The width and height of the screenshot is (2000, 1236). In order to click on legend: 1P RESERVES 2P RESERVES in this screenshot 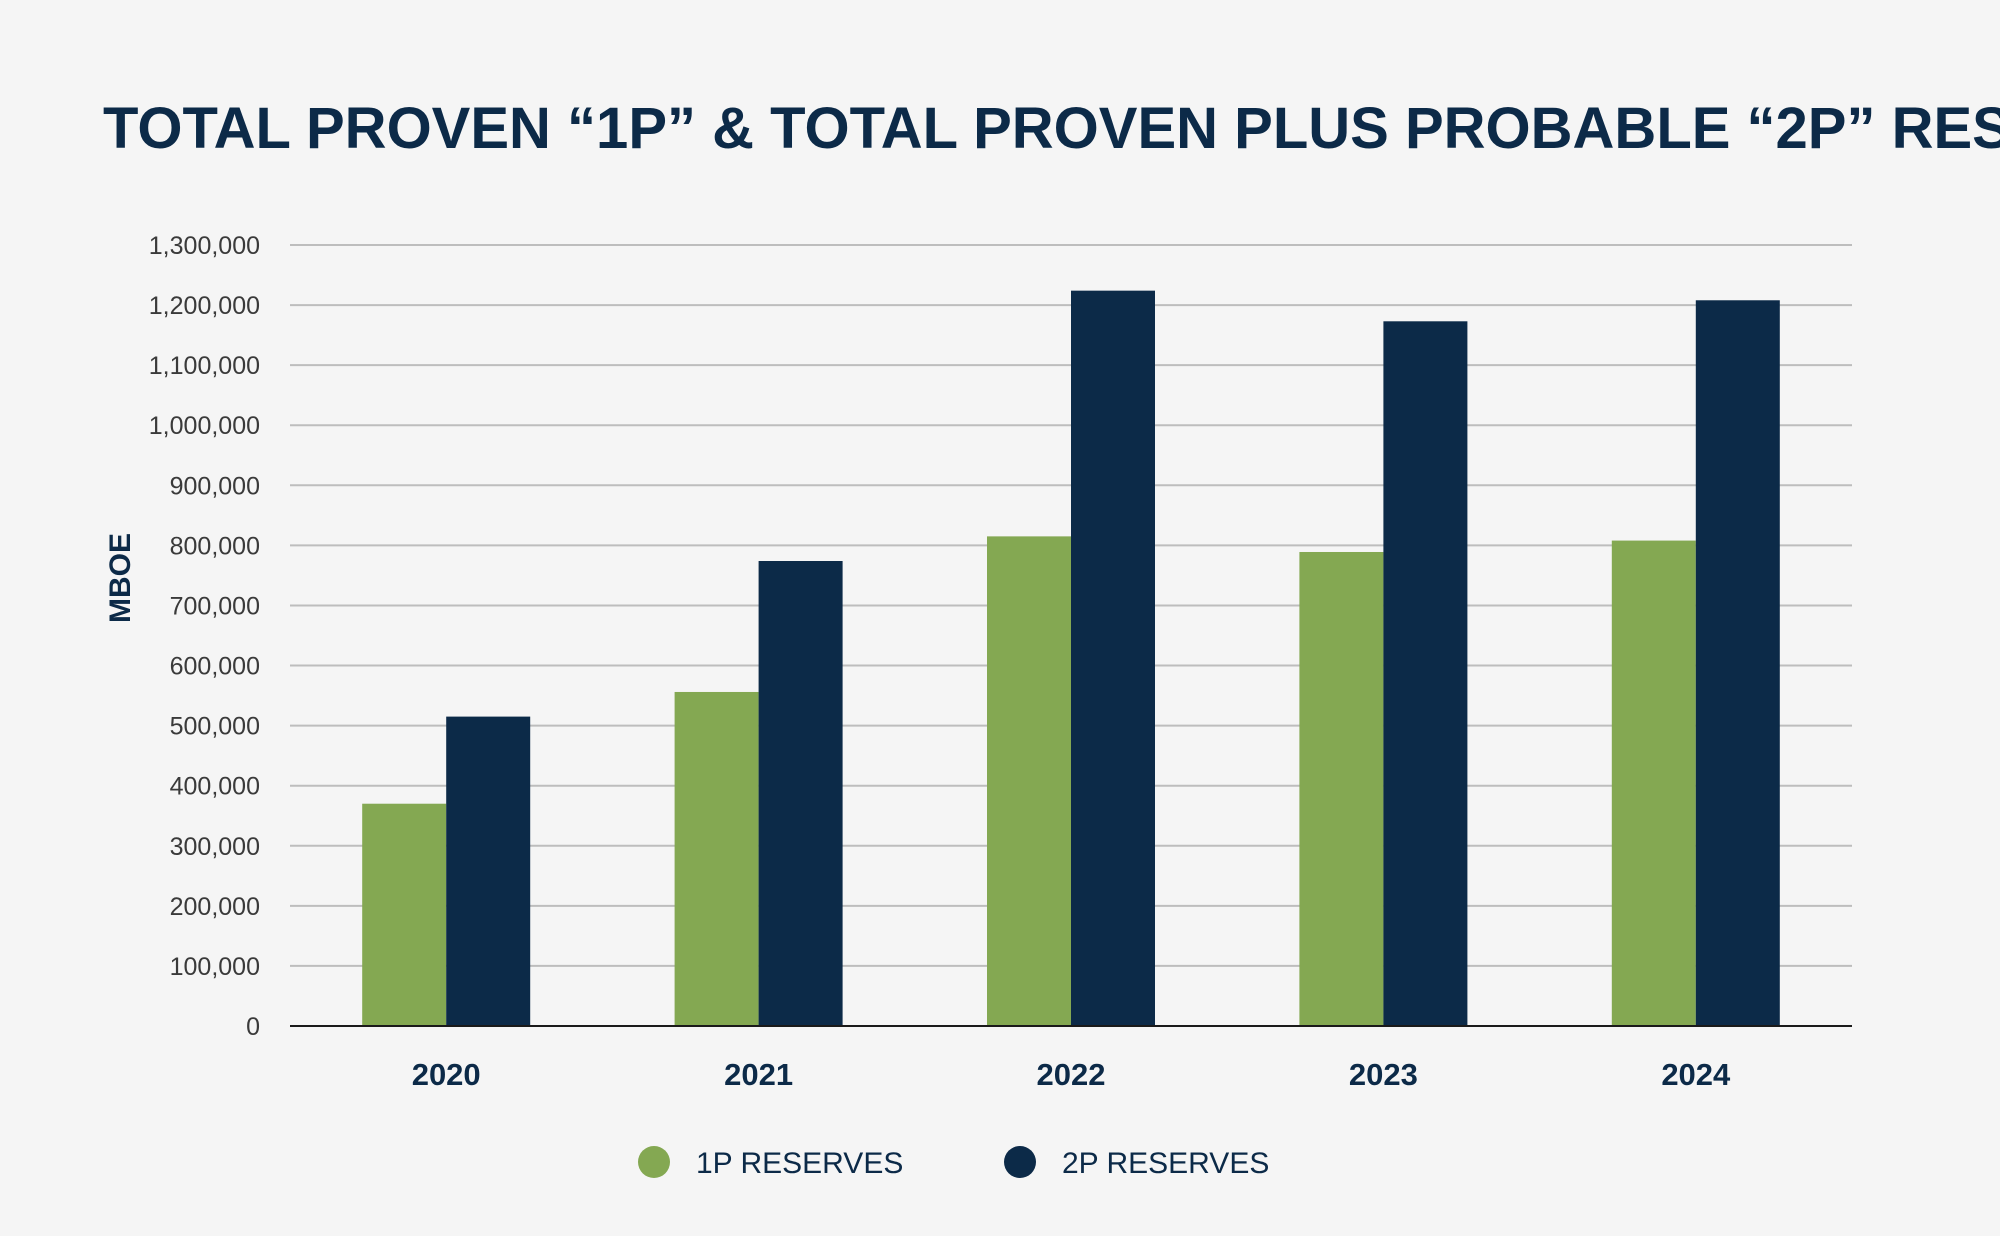, I will do `click(953, 1163)`.